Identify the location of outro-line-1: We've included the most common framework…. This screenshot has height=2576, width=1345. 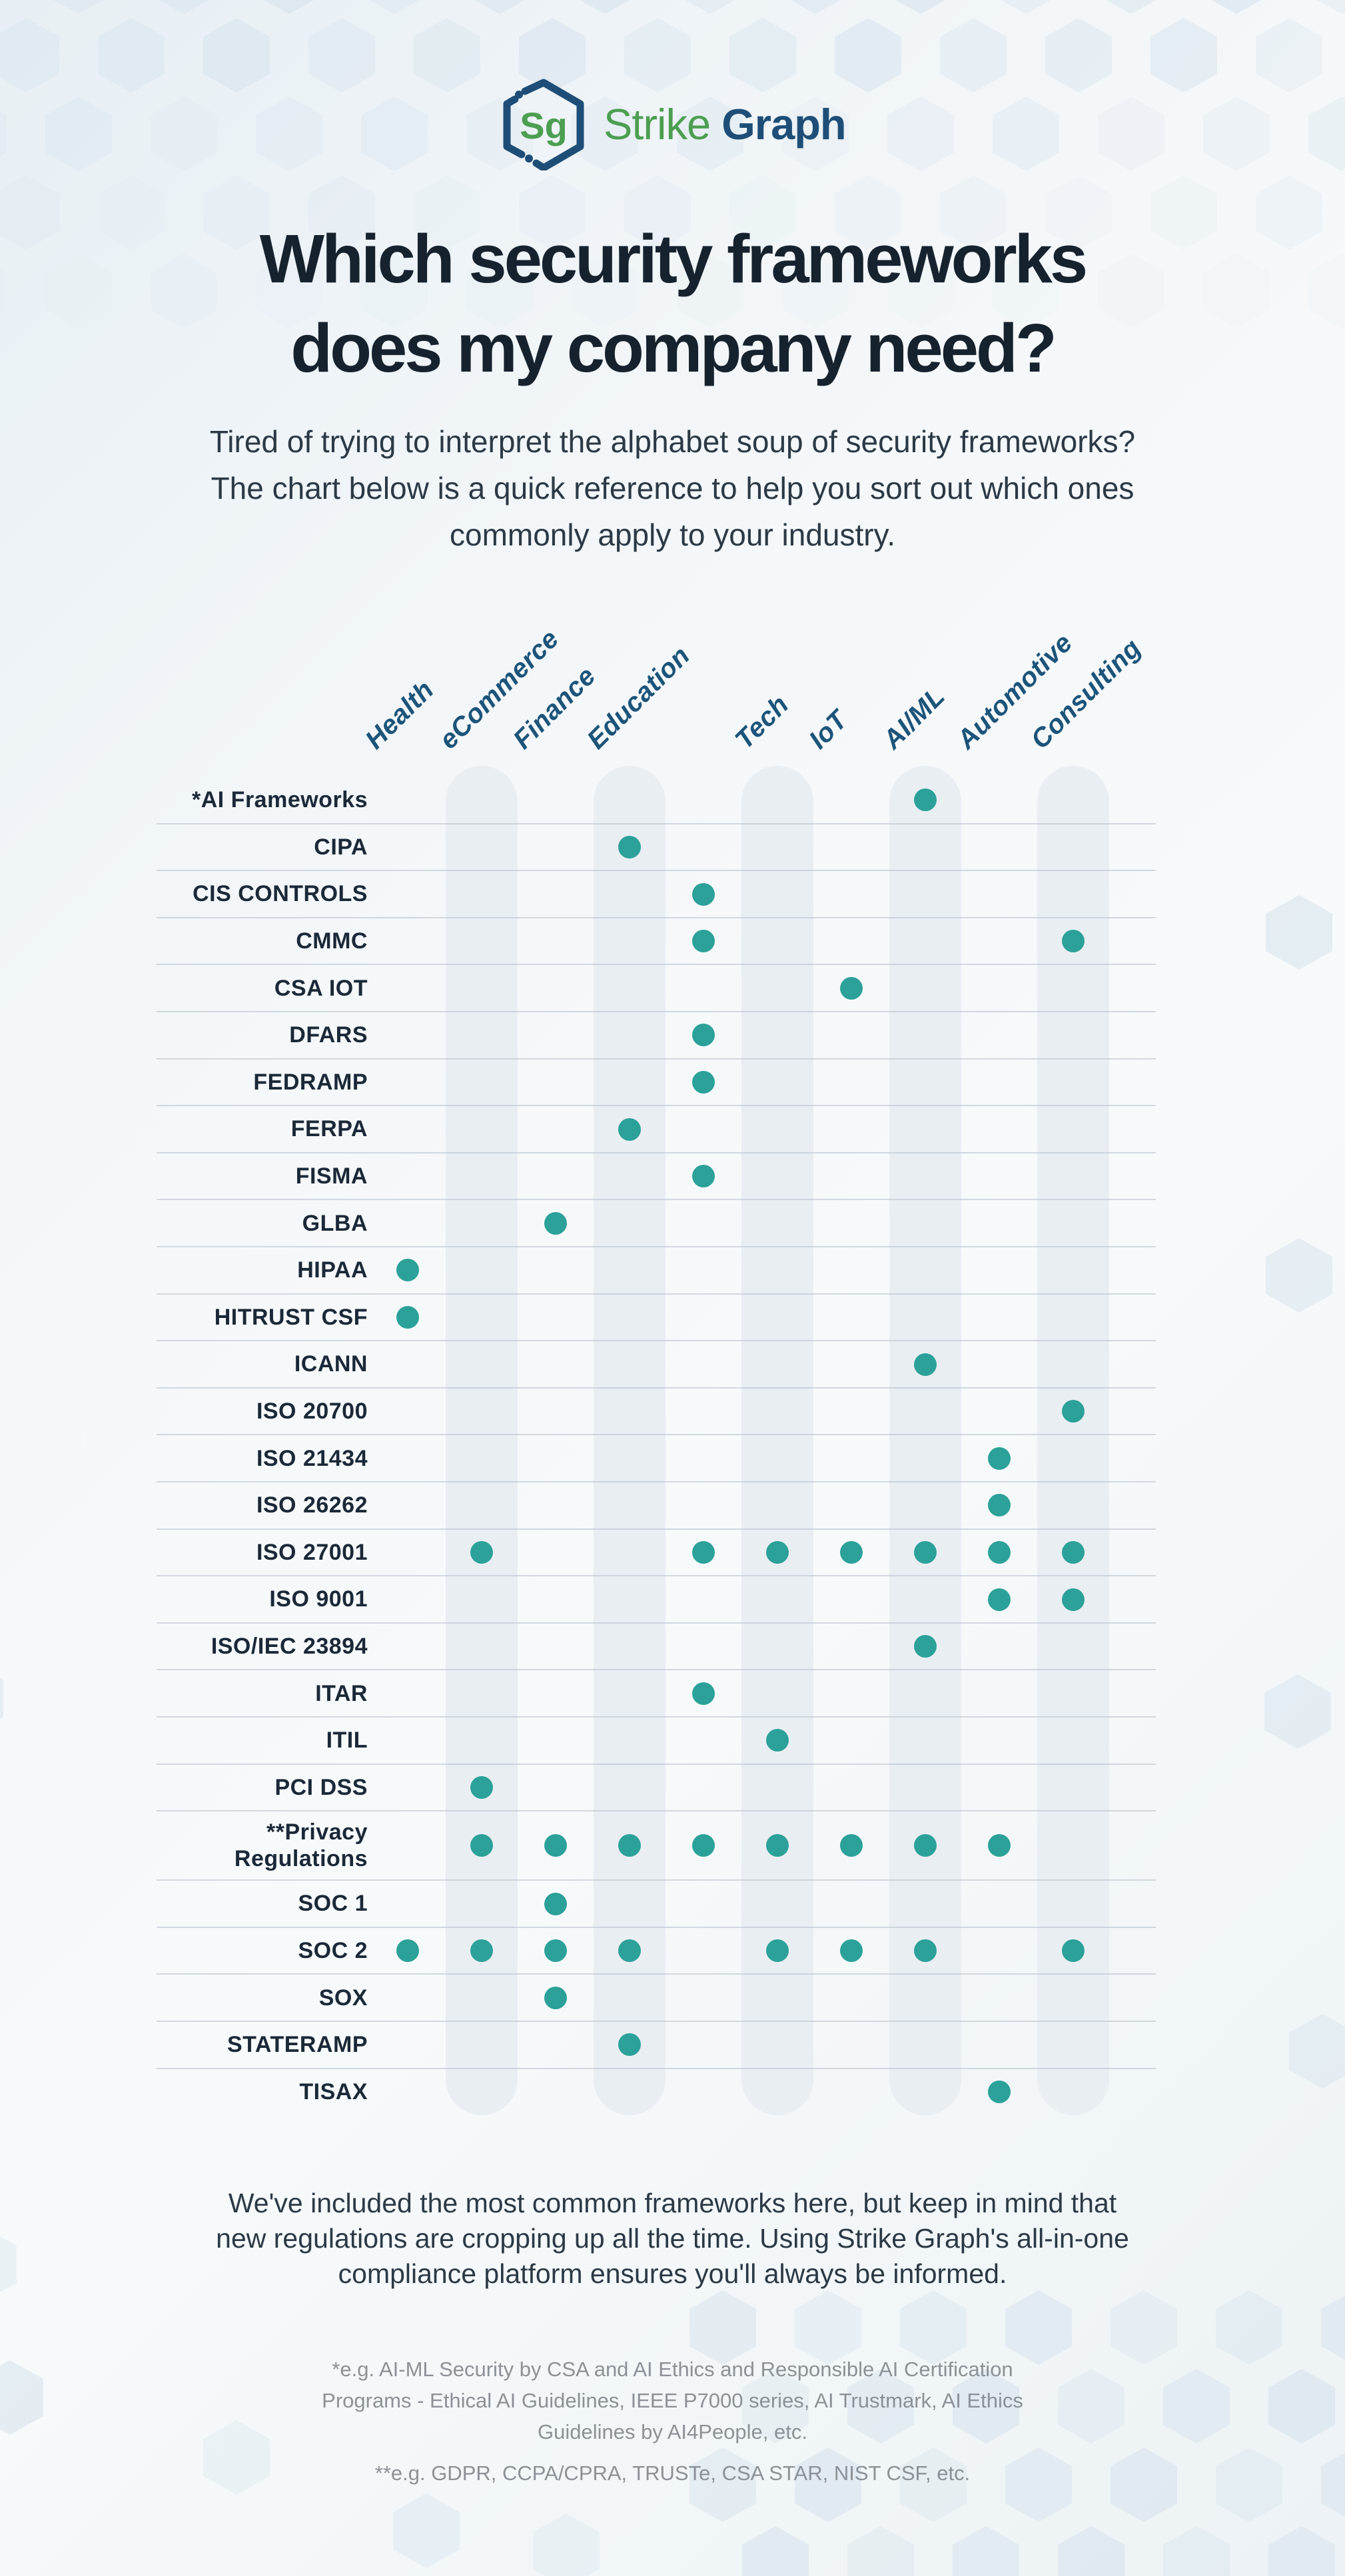
(672, 2203).